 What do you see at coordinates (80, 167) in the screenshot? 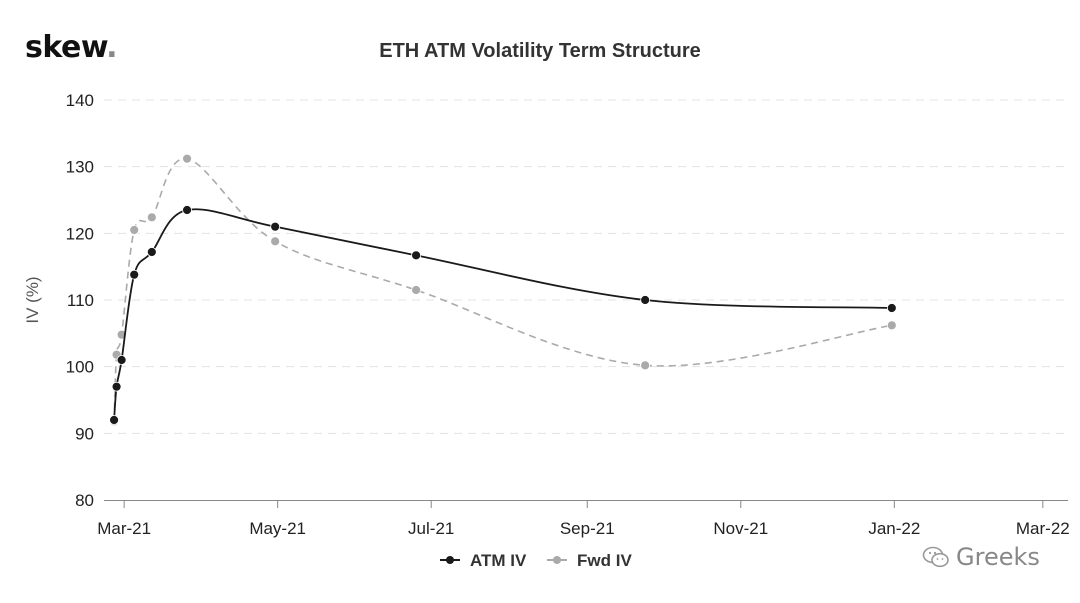
I see `y-tick-label: 130` at bounding box center [80, 167].